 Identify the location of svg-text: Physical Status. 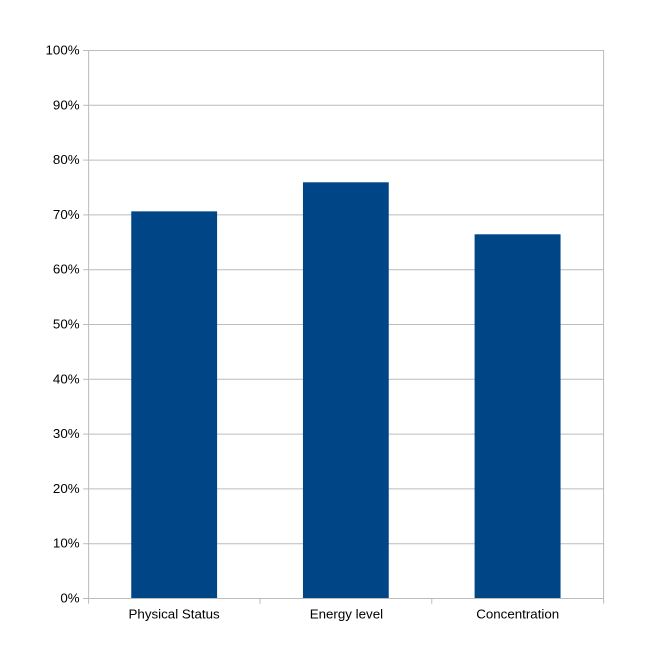
(174, 614).